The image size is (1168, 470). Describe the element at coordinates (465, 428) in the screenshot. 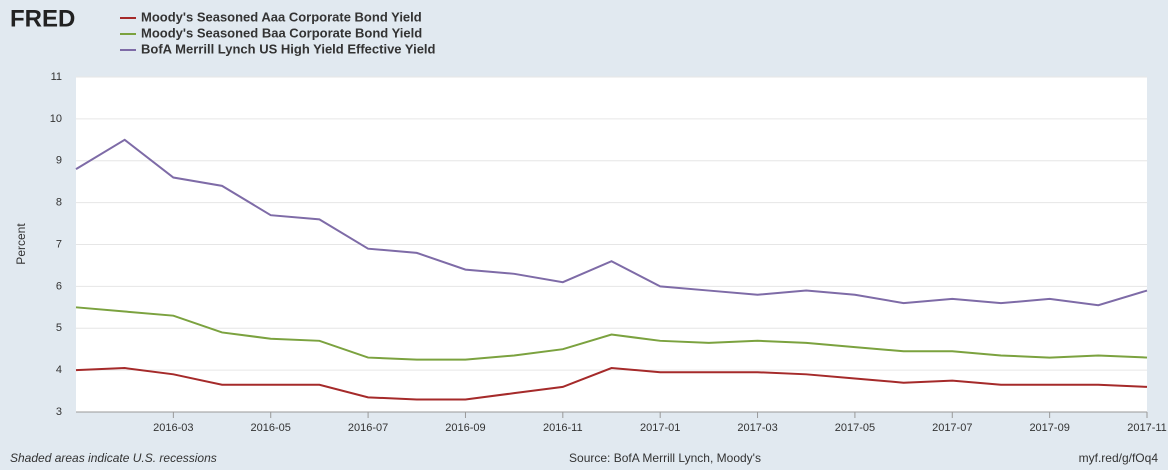

I see `x-tick-label: 2016-09` at that location.